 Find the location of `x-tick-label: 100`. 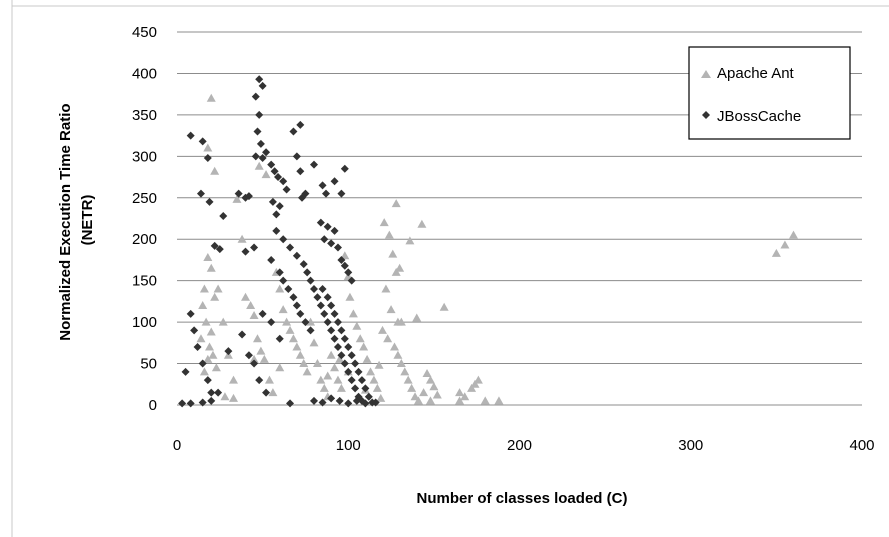

x-tick-label: 100 is located at coordinates (348, 445).